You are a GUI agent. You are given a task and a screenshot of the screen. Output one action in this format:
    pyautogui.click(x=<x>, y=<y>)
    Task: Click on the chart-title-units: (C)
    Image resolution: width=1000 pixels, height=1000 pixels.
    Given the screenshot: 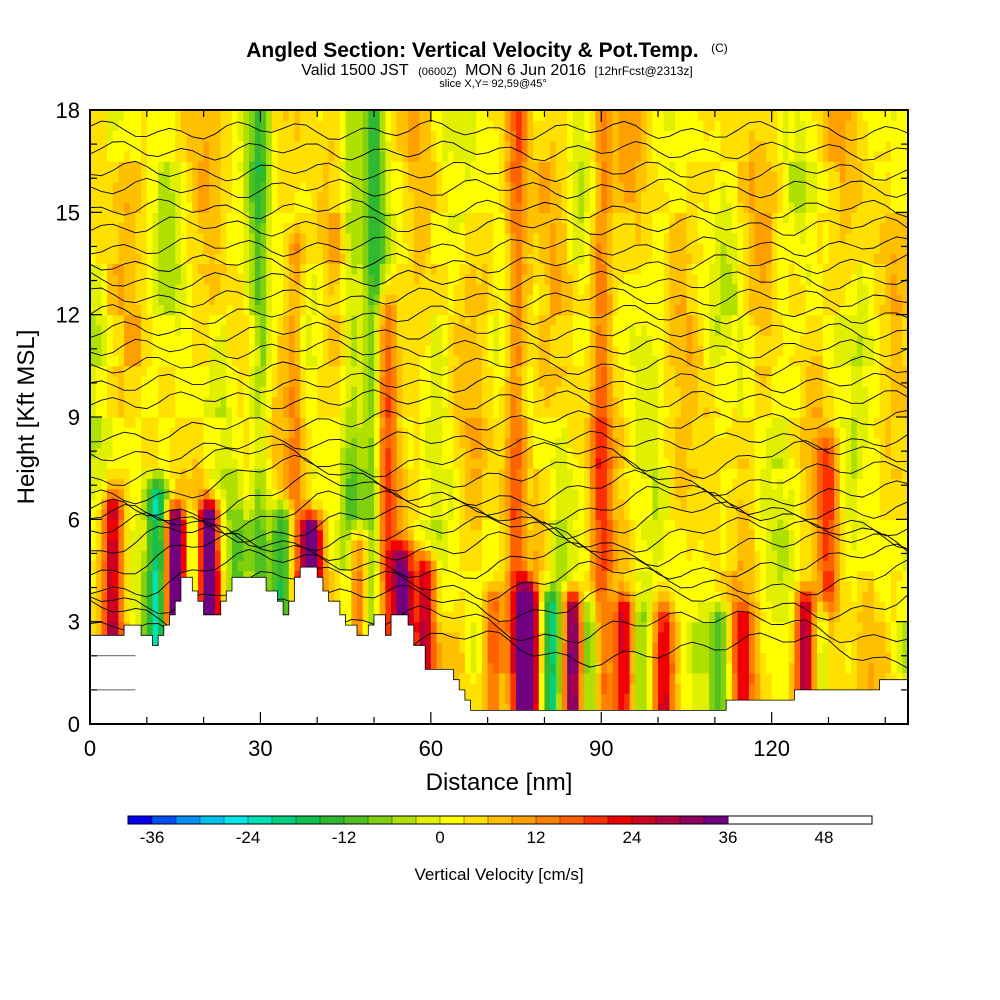 What is the action you would take?
    pyautogui.click(x=719, y=48)
    